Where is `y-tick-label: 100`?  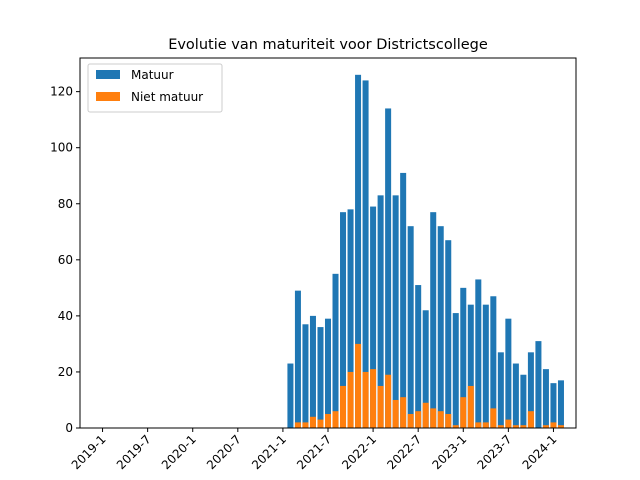
y-tick-label: 100 is located at coordinates (61, 148).